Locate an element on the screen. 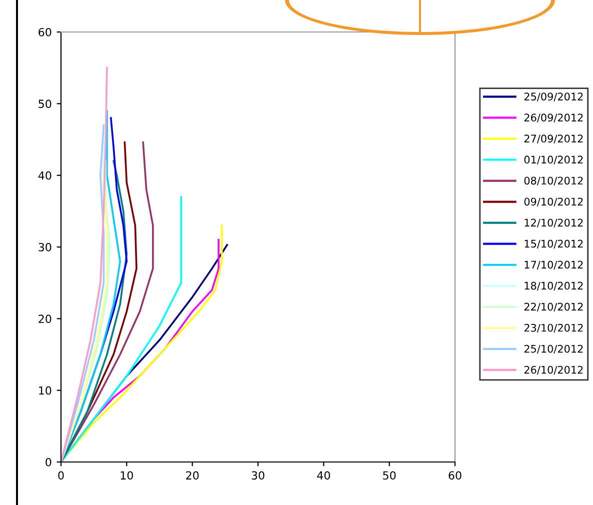 The height and width of the screenshot is (505, 593). legend-label: 15/10/2012 is located at coordinates (553, 244).